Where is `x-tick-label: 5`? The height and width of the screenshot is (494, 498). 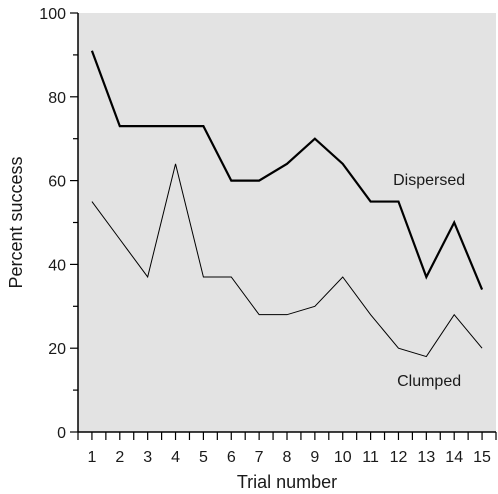
x-tick-label: 5 is located at coordinates (203, 457).